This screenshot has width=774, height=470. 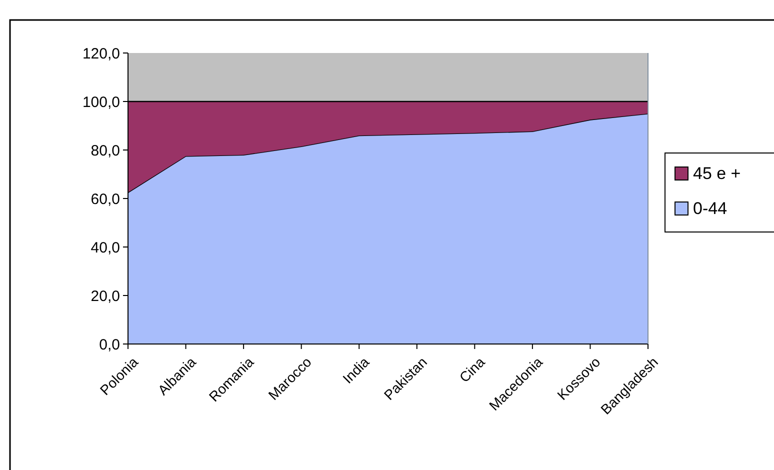 What do you see at coordinates (105, 247) in the screenshot?
I see `y-tick-label: 40,0` at bounding box center [105, 247].